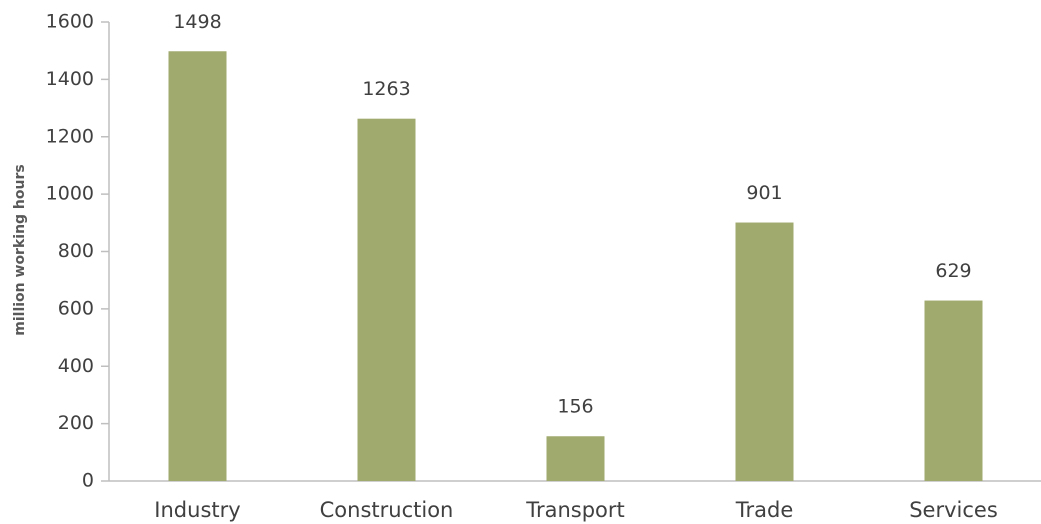 The image size is (1041, 524). Describe the element at coordinates (76, 423) in the screenshot. I see `y-tick-label: 200` at that location.